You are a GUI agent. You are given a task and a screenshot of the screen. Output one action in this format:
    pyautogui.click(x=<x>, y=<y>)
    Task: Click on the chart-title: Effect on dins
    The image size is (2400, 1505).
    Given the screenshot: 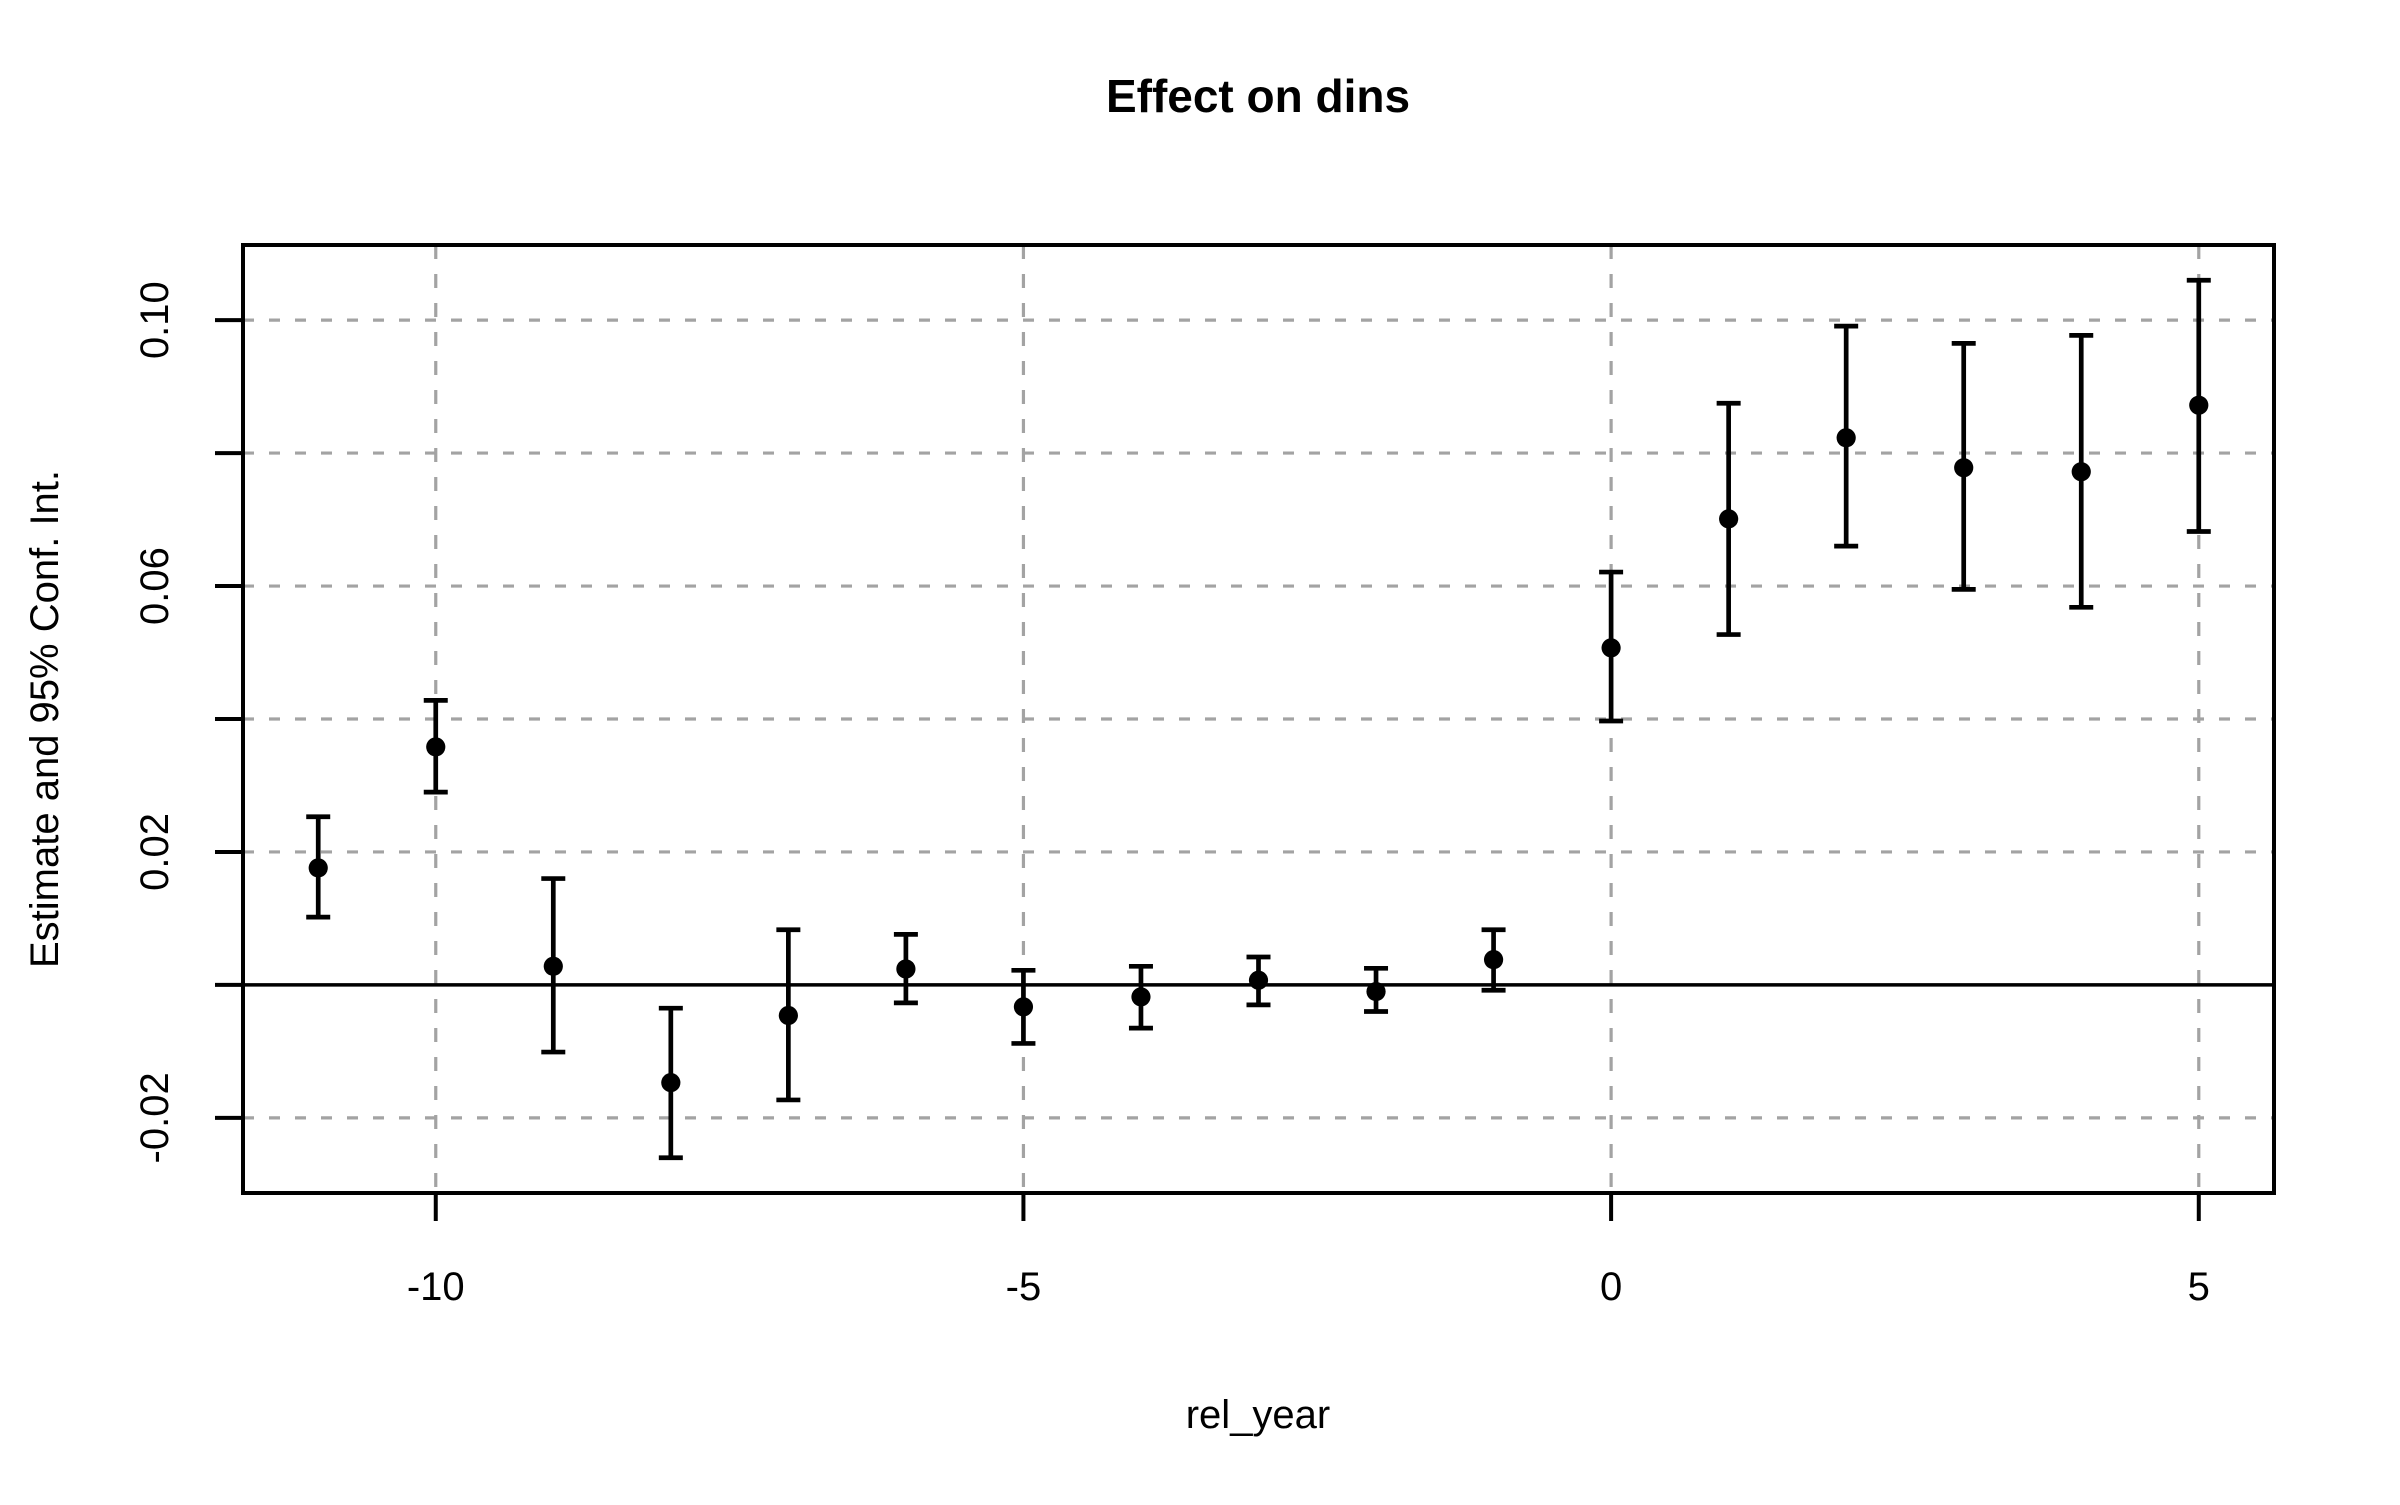 What is the action you would take?
    pyautogui.click(x=1258, y=96)
    